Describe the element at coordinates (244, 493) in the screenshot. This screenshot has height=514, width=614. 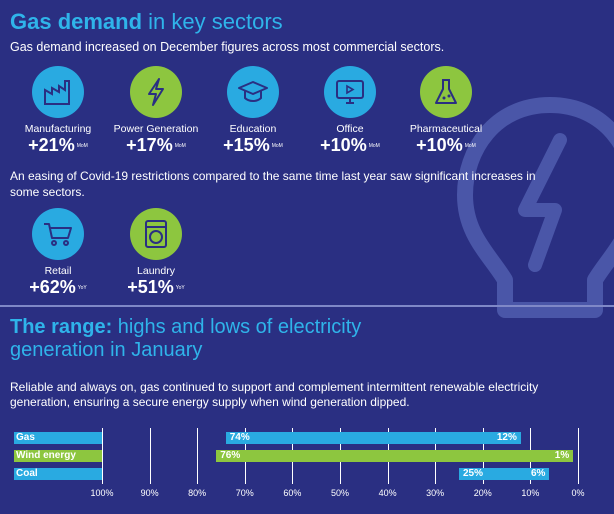
I see `axis-tick-label: 70%` at that location.